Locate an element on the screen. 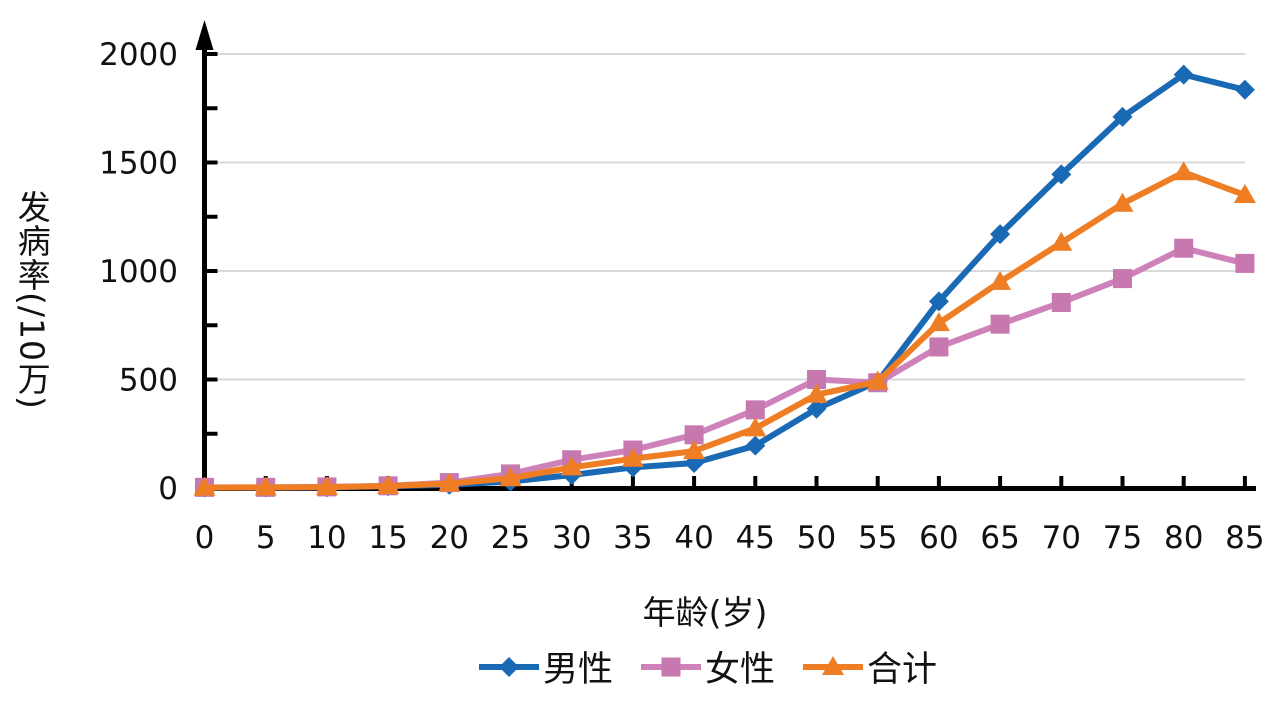 The width and height of the screenshot is (1280, 720). legend-label: 女性 is located at coordinates (739, 670).